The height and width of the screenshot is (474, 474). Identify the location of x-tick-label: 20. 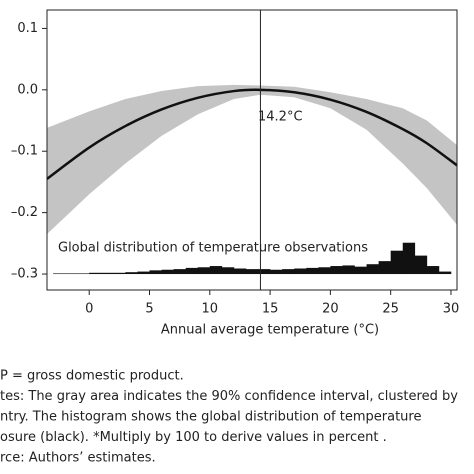
(330, 309).